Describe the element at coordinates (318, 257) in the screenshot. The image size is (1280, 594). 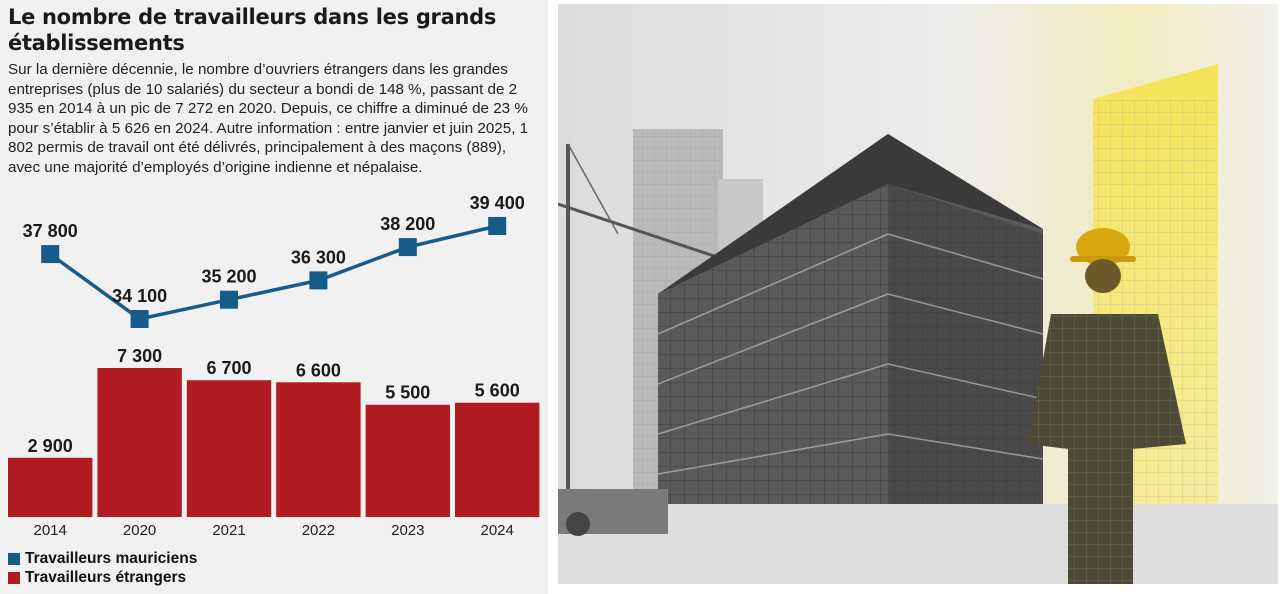
I see `line-value-label: 36 300` at that location.